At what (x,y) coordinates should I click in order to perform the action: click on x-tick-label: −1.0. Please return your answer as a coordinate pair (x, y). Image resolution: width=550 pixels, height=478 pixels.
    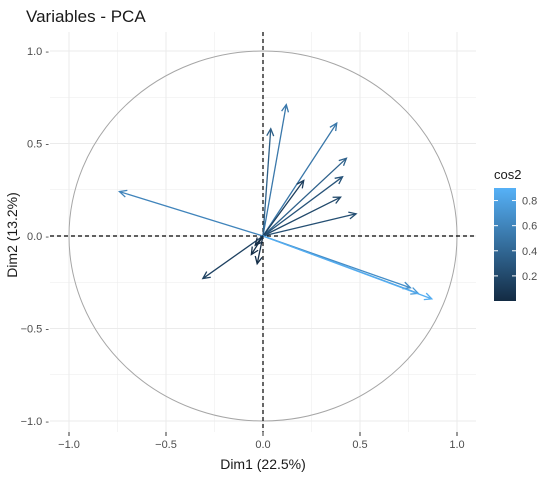
    Looking at the image, I should click on (69, 445).